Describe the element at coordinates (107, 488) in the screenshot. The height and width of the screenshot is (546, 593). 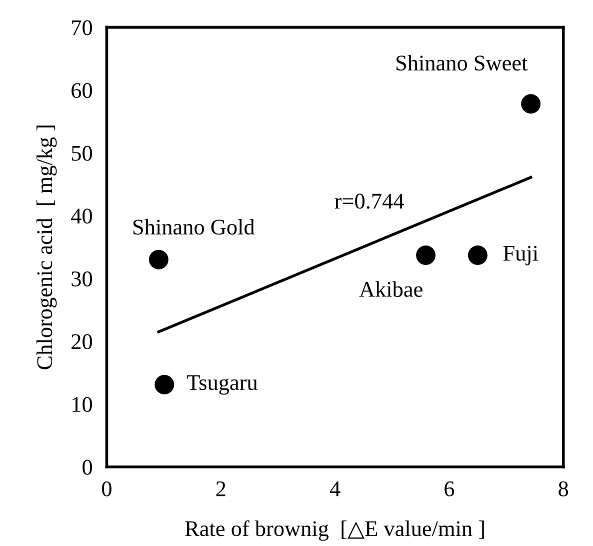
I see `x-tick-label: 0` at that location.